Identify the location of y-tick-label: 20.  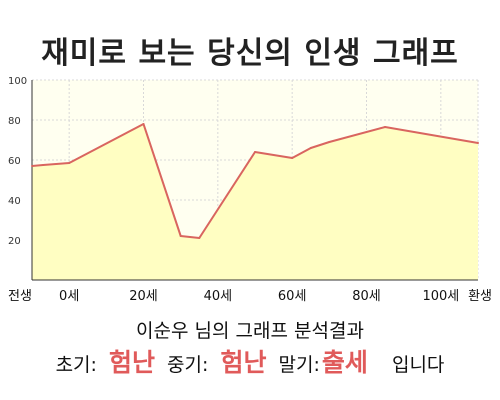
(14, 241).